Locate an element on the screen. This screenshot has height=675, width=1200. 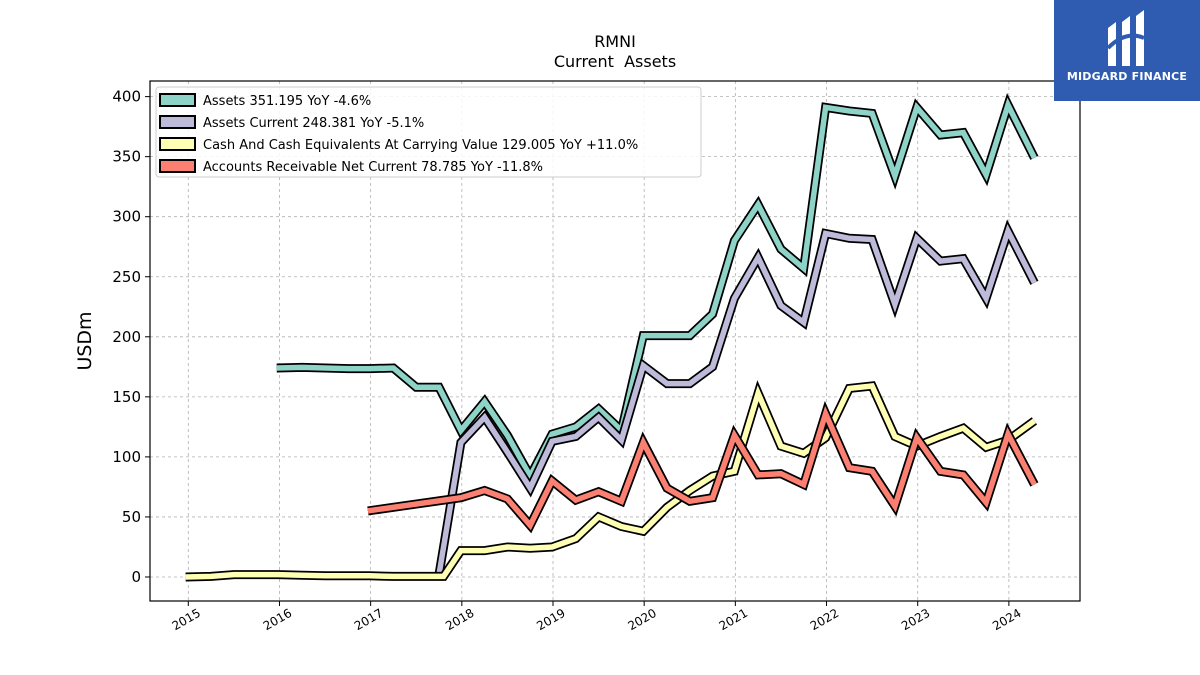
y-tick-label: 0 is located at coordinates (136, 577).